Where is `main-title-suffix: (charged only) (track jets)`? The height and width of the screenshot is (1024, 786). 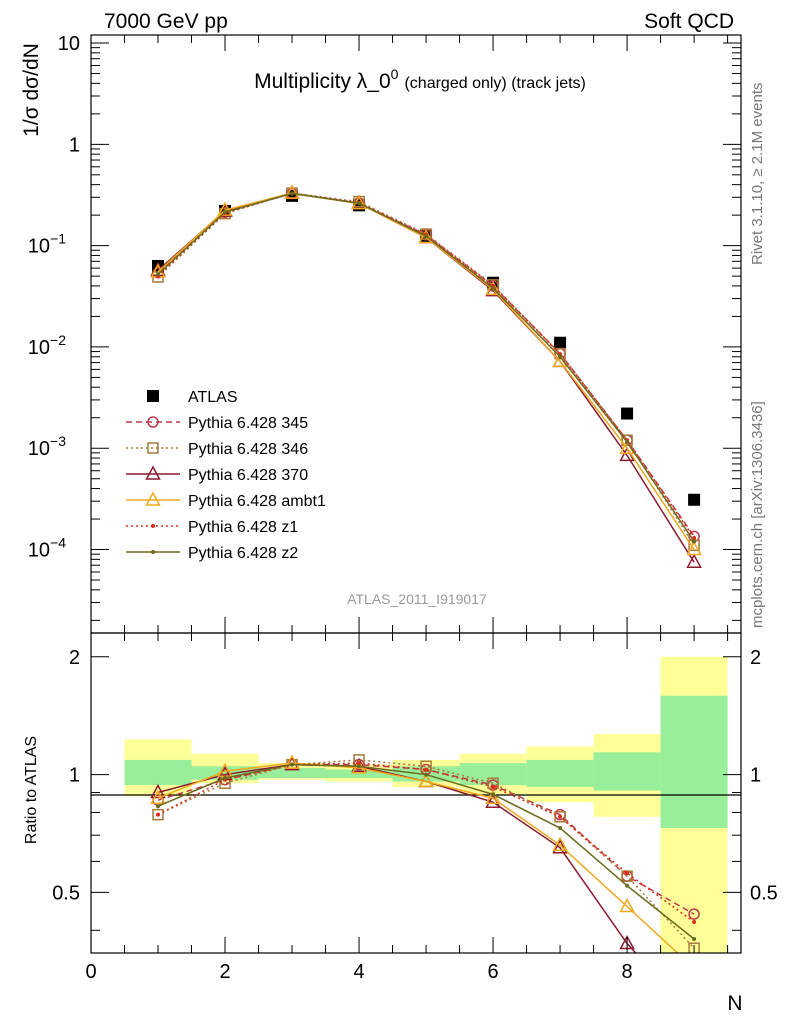
main-title-suffix: (charged only) (track jets) is located at coordinates (494, 83).